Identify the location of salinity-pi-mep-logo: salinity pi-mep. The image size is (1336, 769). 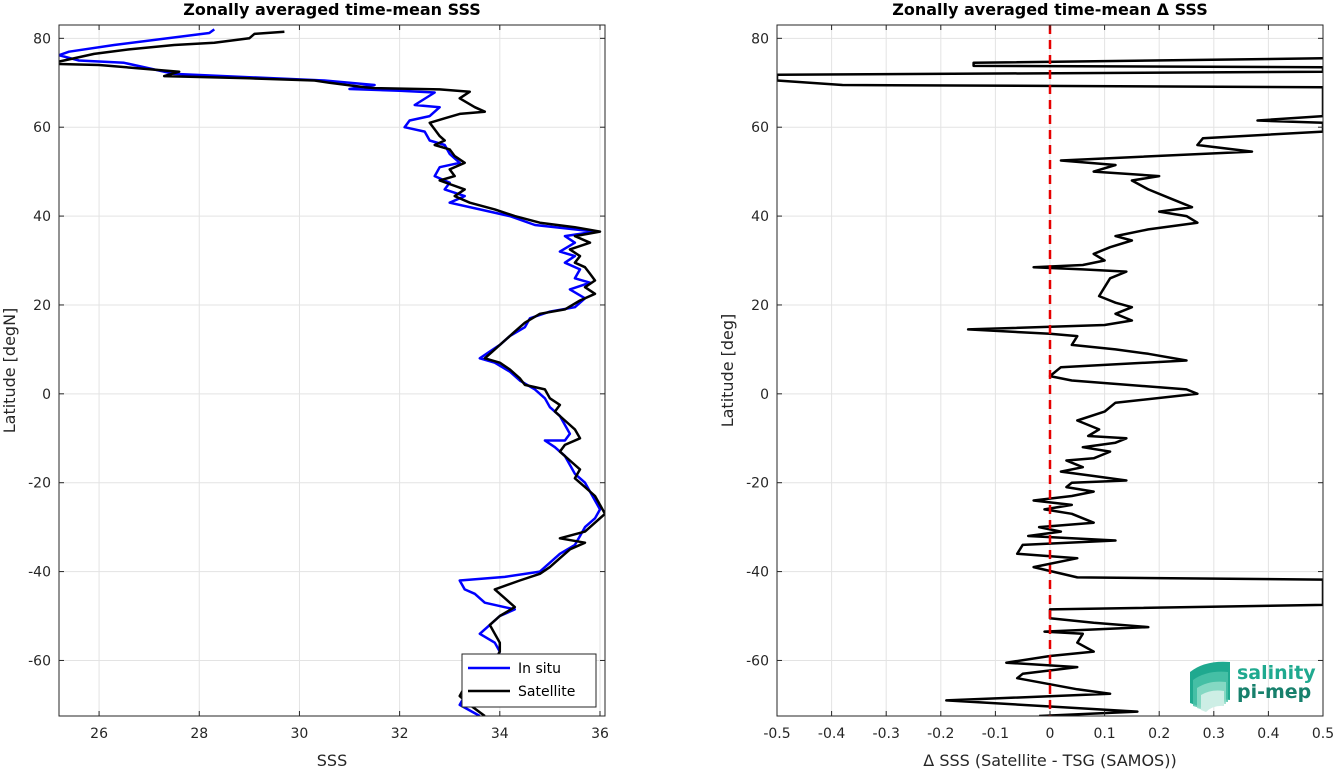
(1253, 686).